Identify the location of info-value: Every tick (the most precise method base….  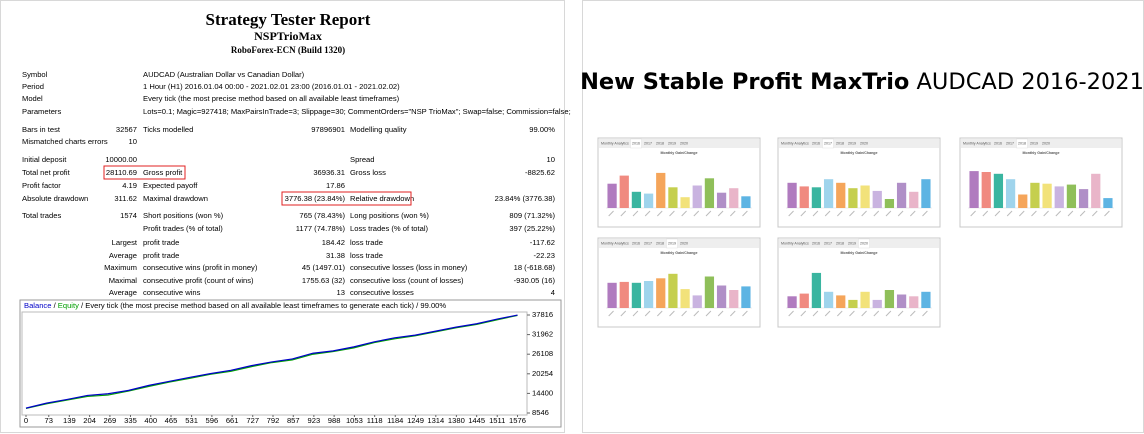
(271, 98).